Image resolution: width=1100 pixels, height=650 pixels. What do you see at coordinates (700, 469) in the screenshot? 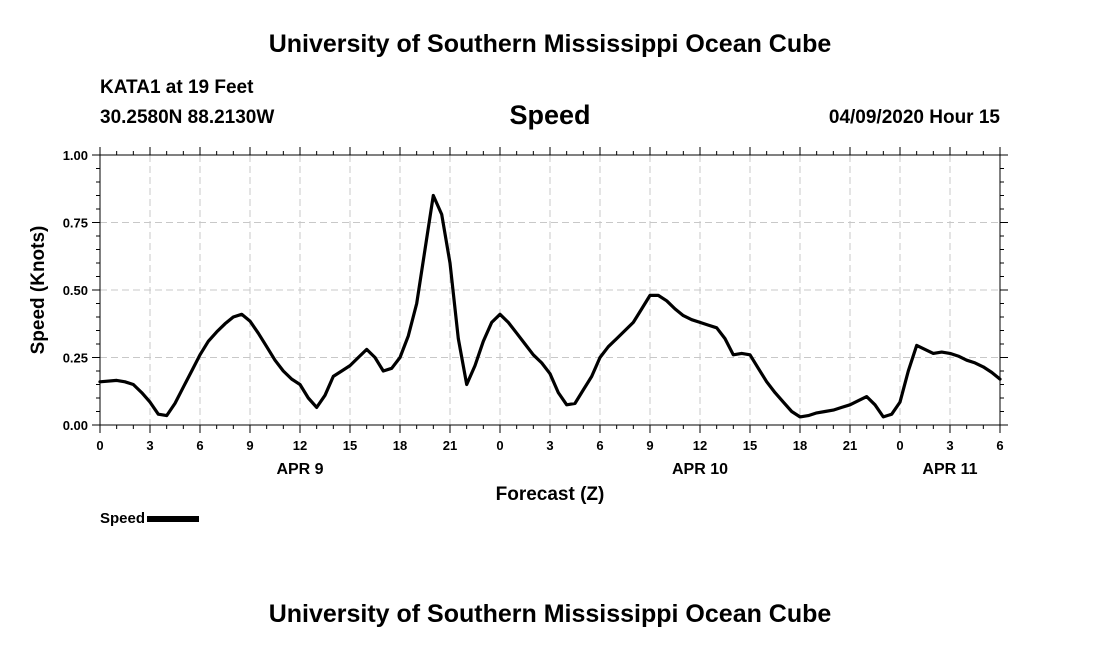
I see `date-label: APR 10` at bounding box center [700, 469].